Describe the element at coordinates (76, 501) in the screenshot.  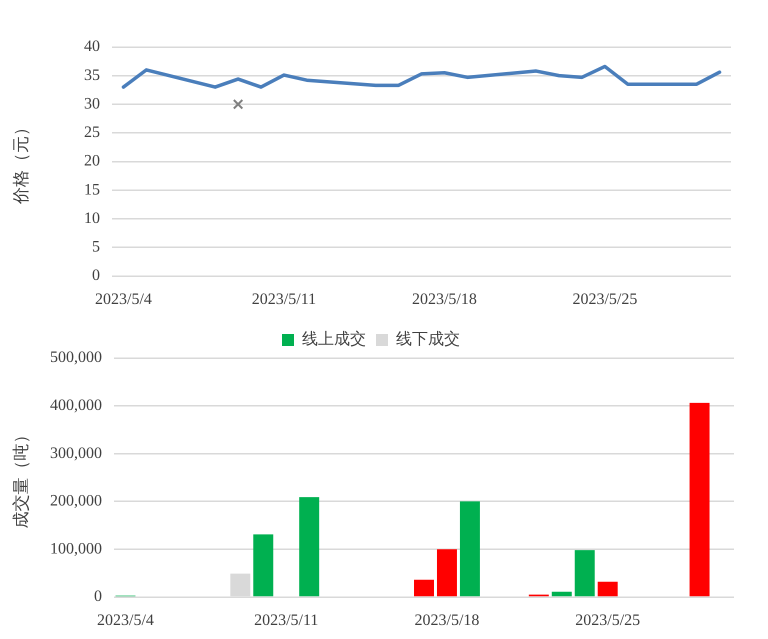
I see `y-tick-label: 200,000` at that location.